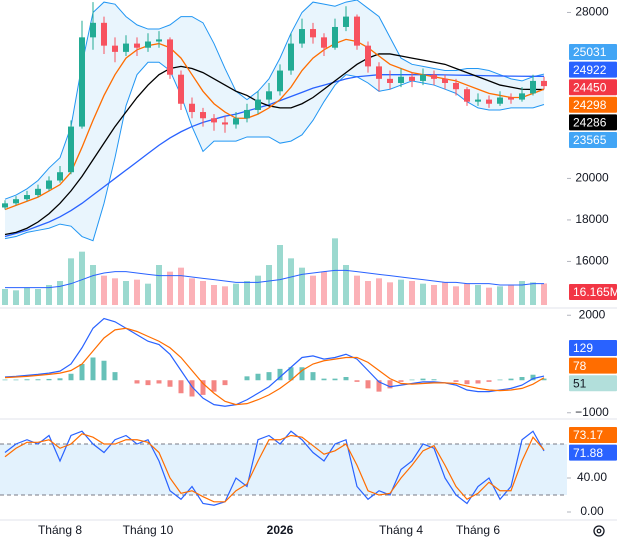  I want to click on x-tick-label: Tháng 4, so click(401, 530).